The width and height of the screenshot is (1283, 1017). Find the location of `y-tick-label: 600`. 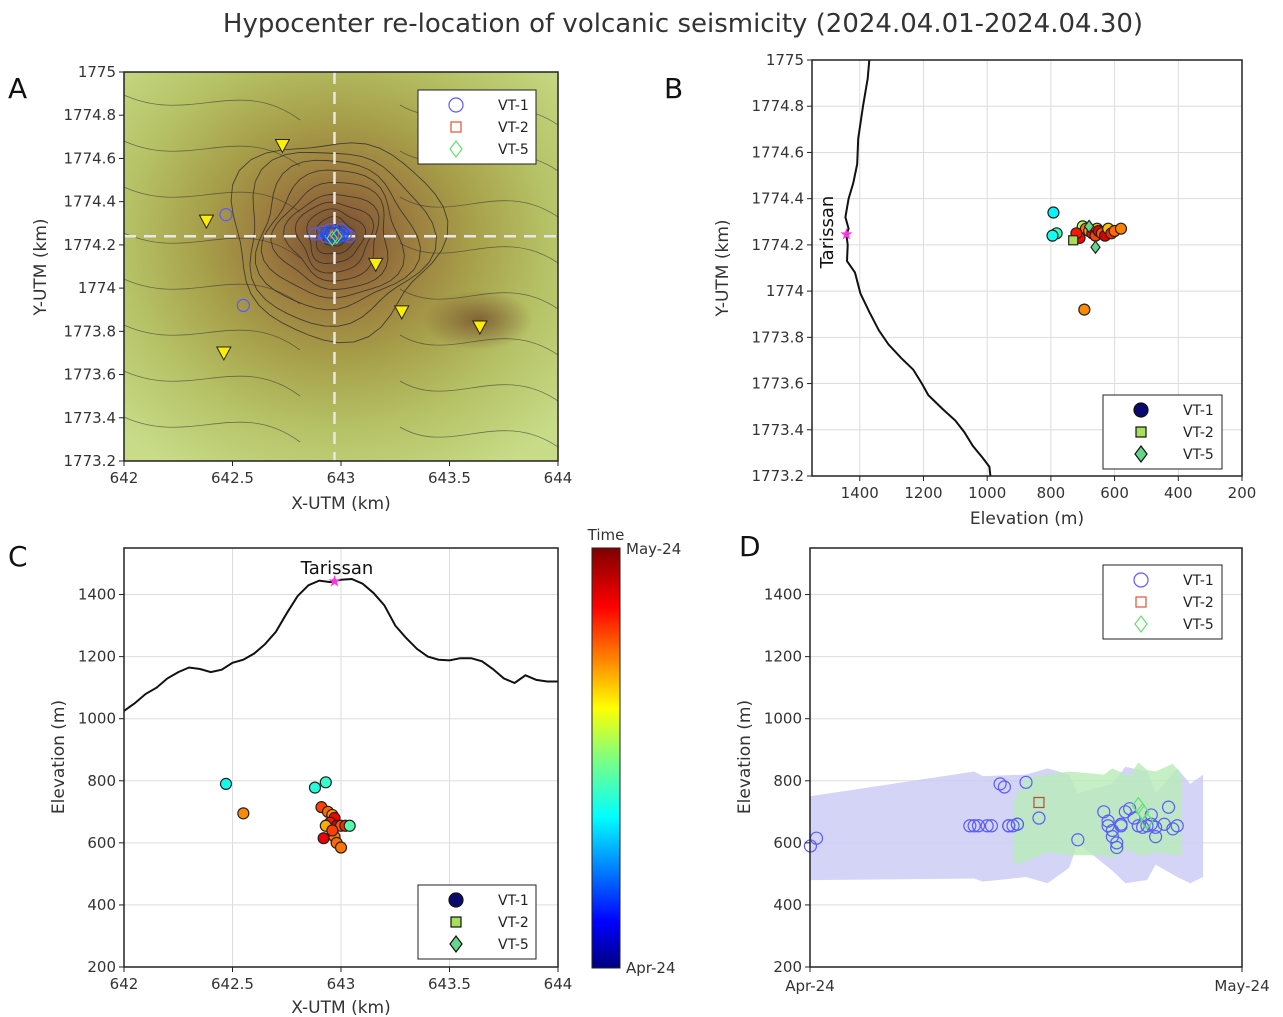

y-tick-label: 600 is located at coordinates (787, 843).